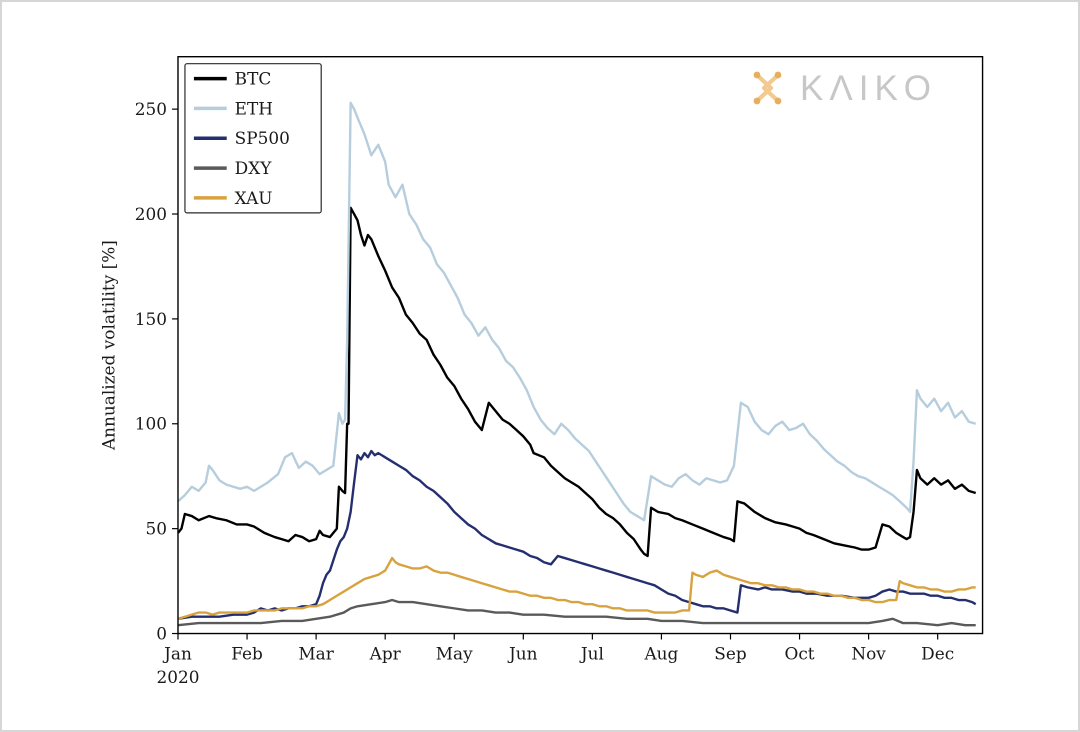  I want to click on x-tick-label: Feb, so click(247, 653).